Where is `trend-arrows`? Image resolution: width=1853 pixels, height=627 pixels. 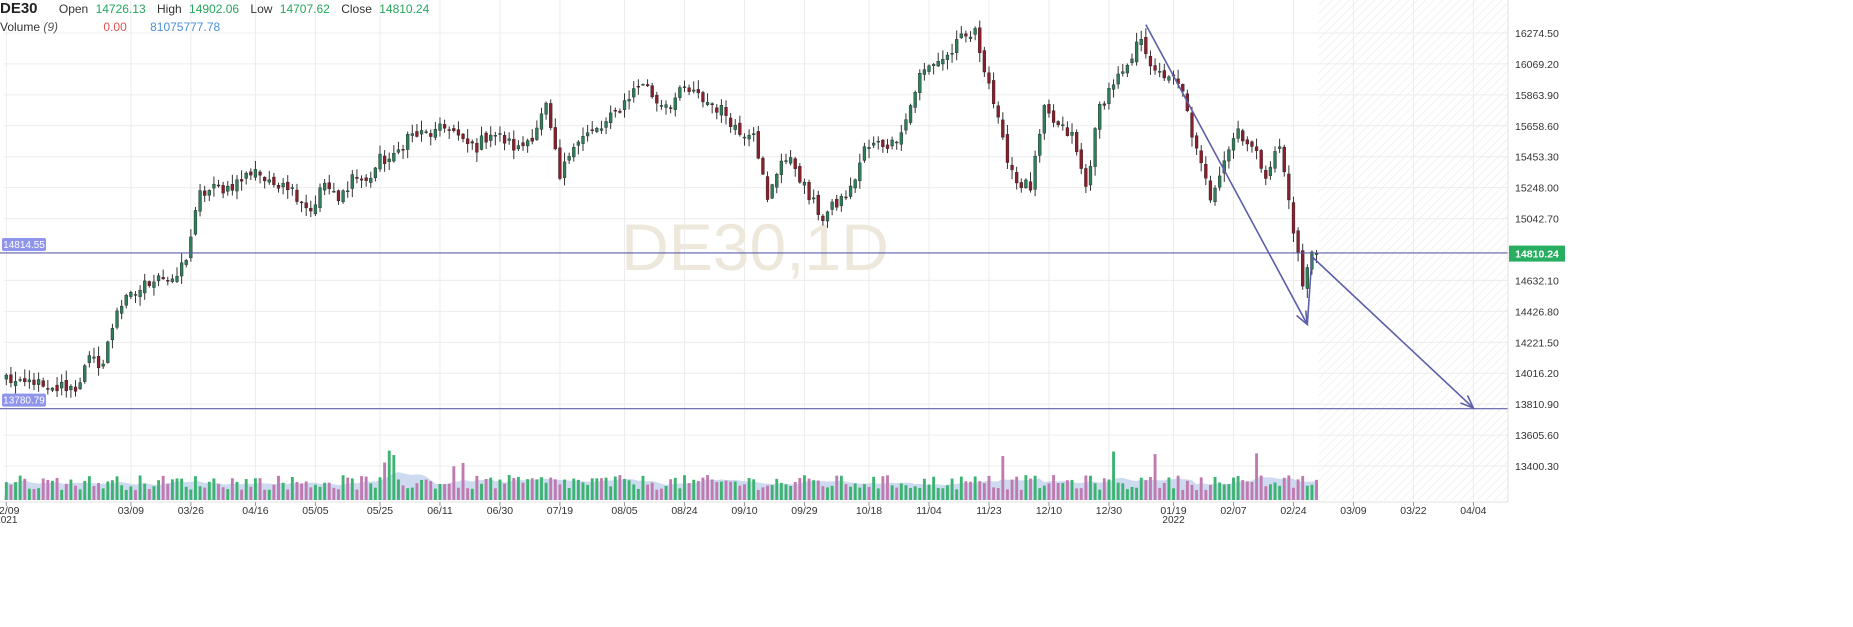 trend-arrows is located at coordinates (1310, 217).